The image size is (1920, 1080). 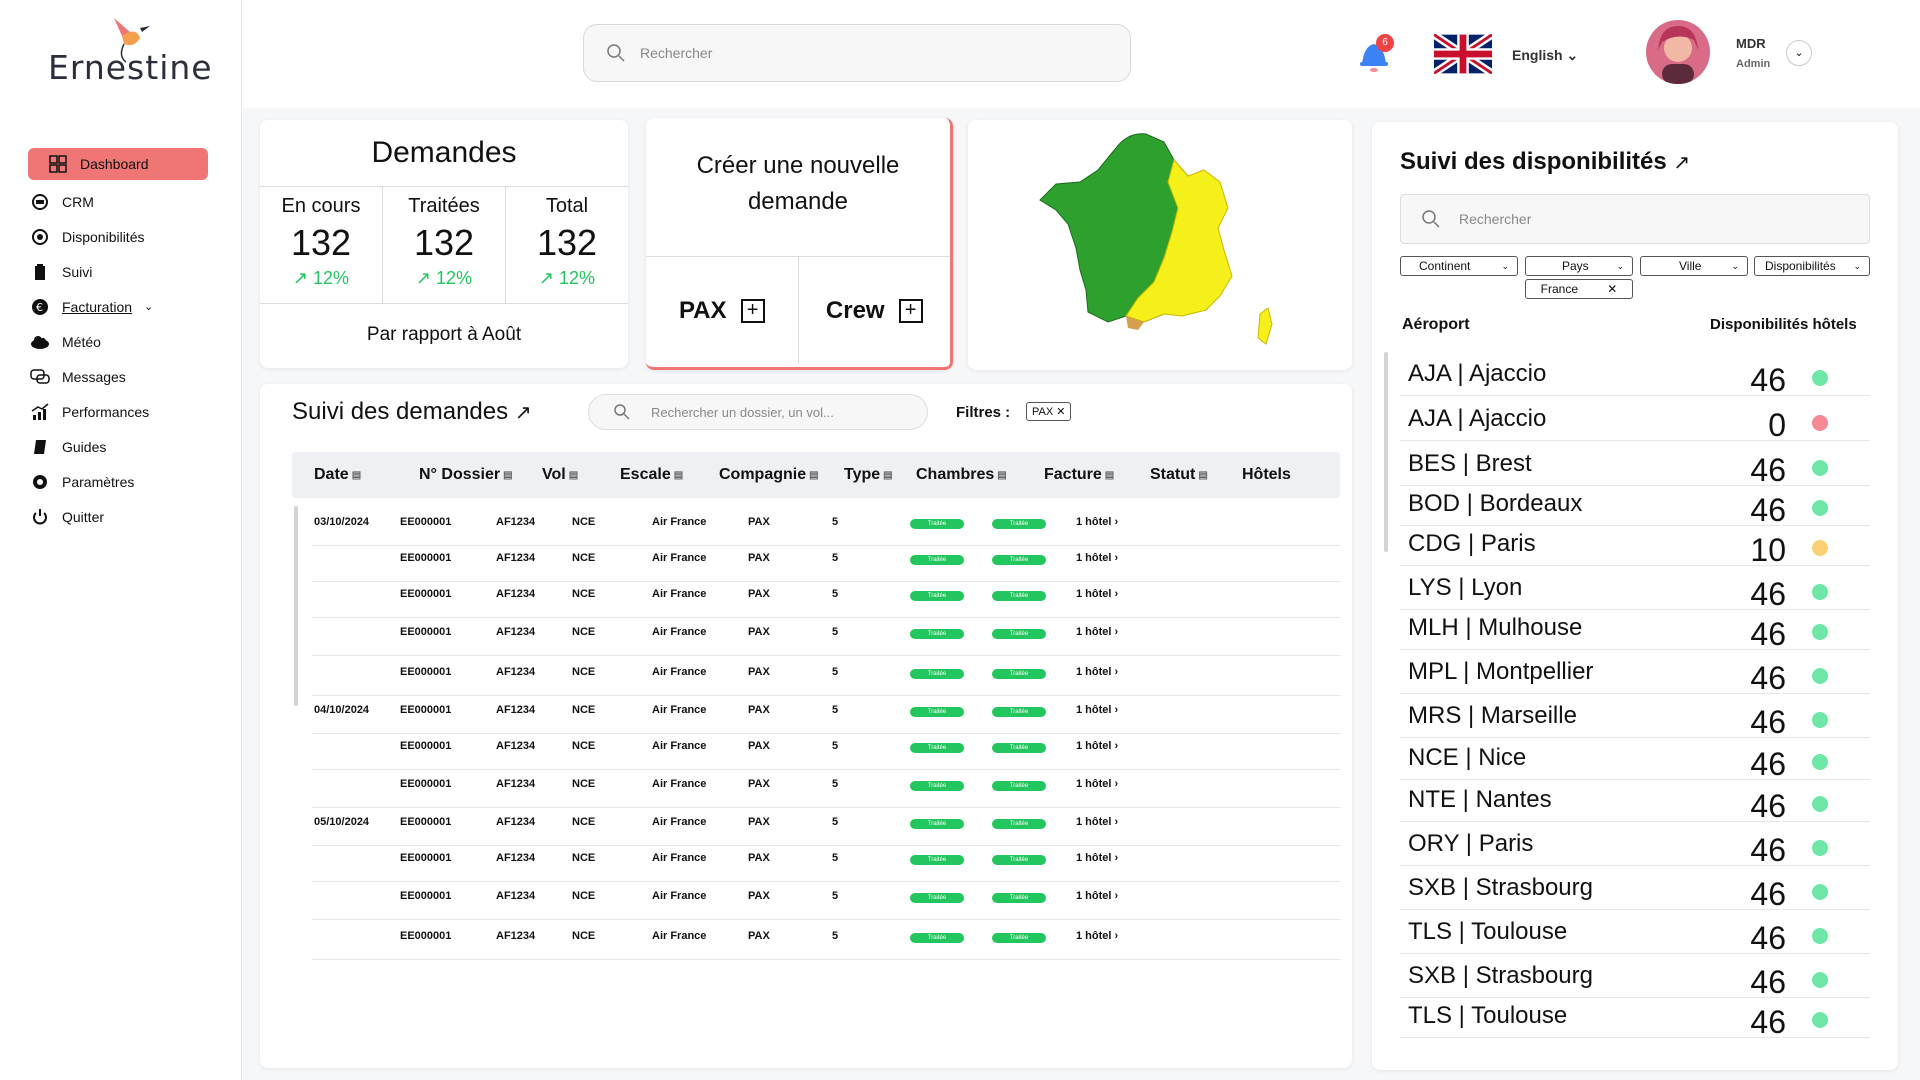 I want to click on sidebar-item-performances: Performances, so click(x=118, y=411).